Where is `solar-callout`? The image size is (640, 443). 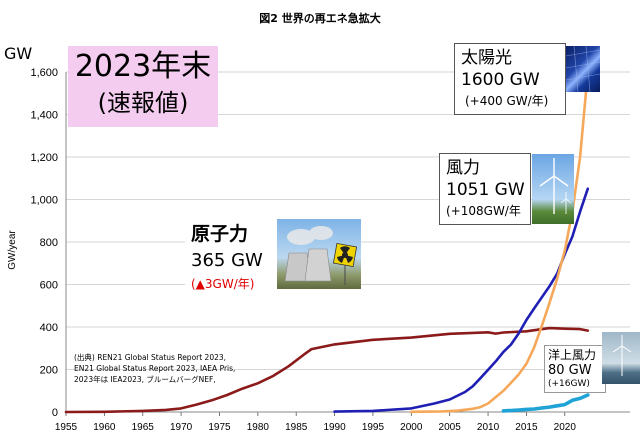
solar-callout is located at coordinates (510, 79).